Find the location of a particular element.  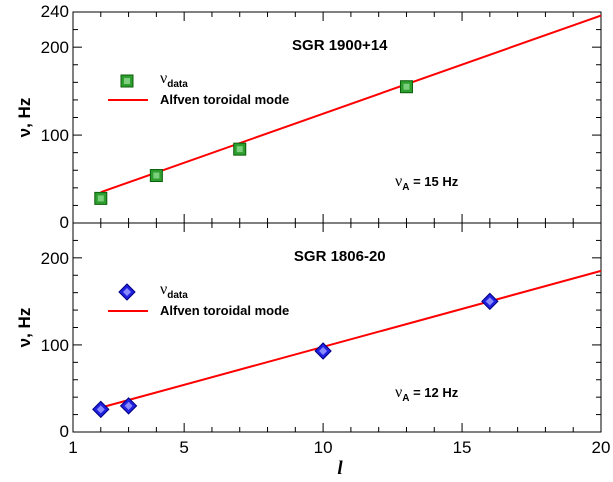

x-tick-label: 1 is located at coordinates (72, 447).